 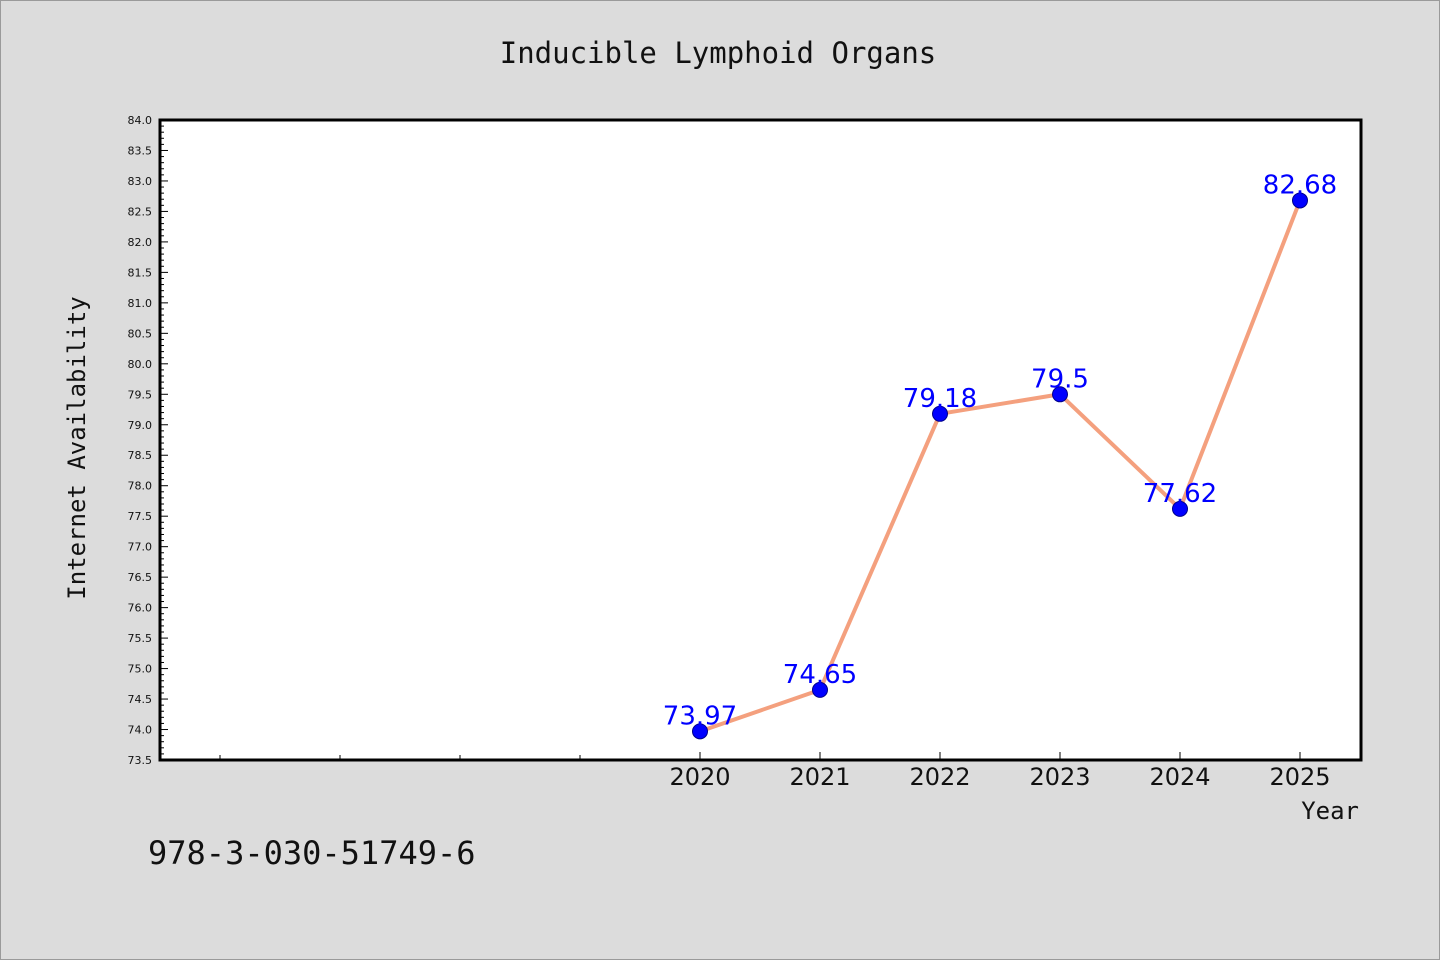 I want to click on y-tick-label: 76.0, so click(x=140, y=608).